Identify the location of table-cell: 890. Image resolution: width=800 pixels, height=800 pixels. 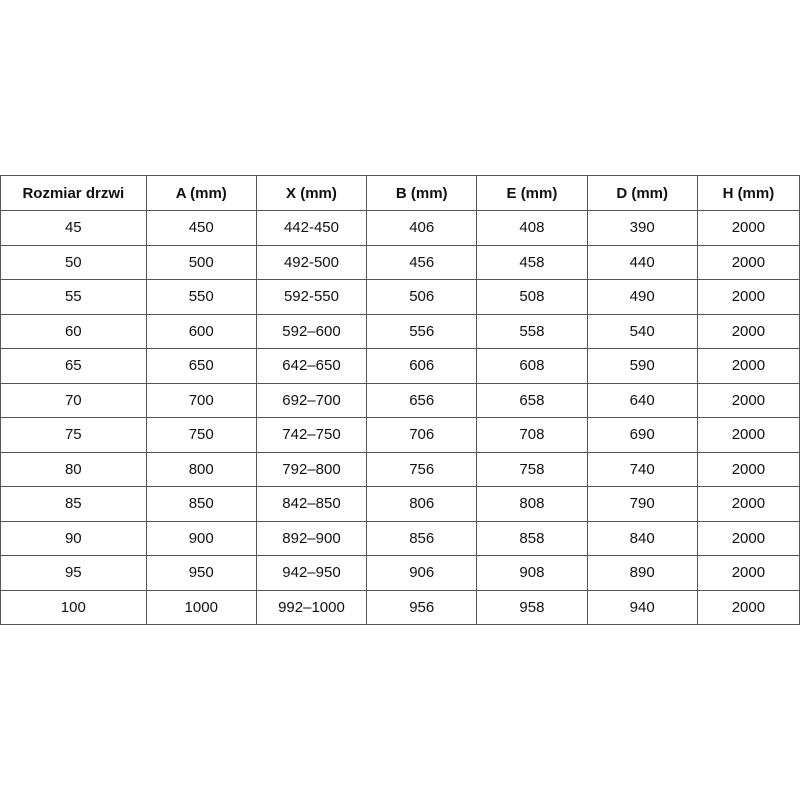
(642, 573).